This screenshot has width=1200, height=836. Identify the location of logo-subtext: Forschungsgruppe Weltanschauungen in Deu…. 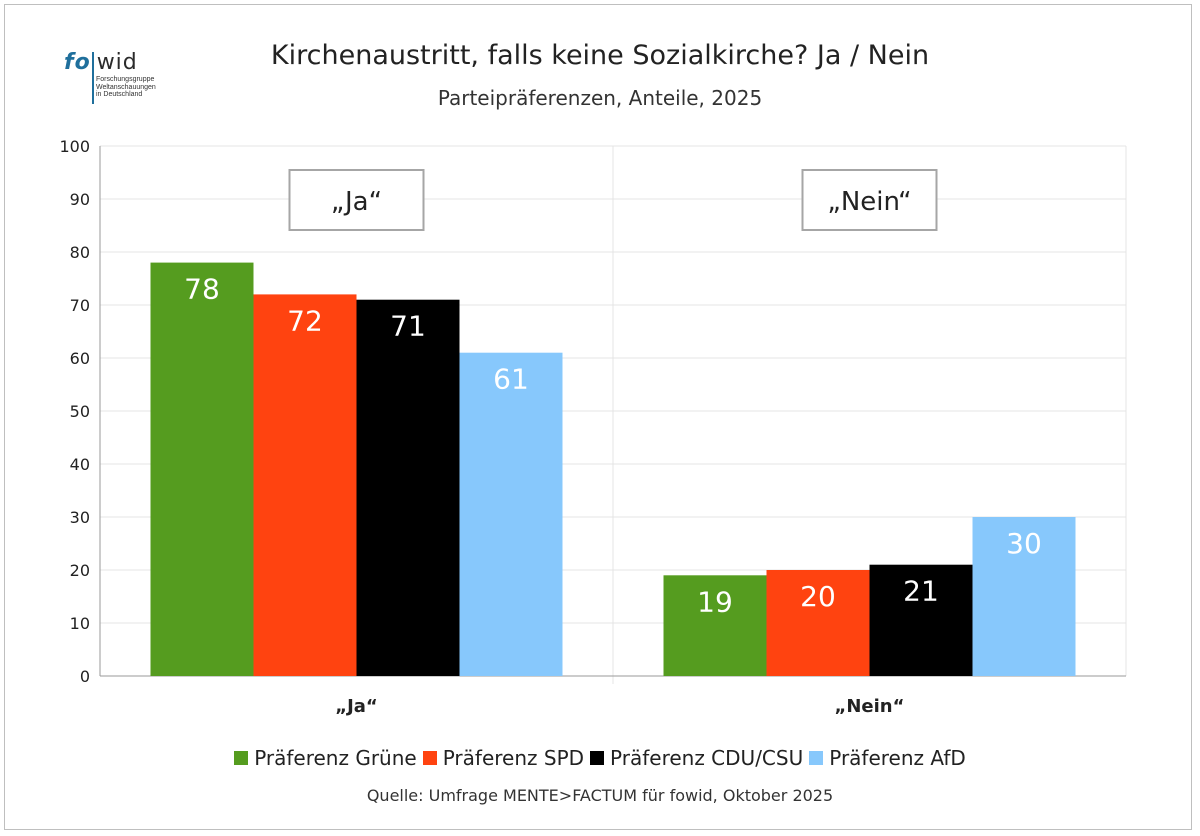
(126, 87).